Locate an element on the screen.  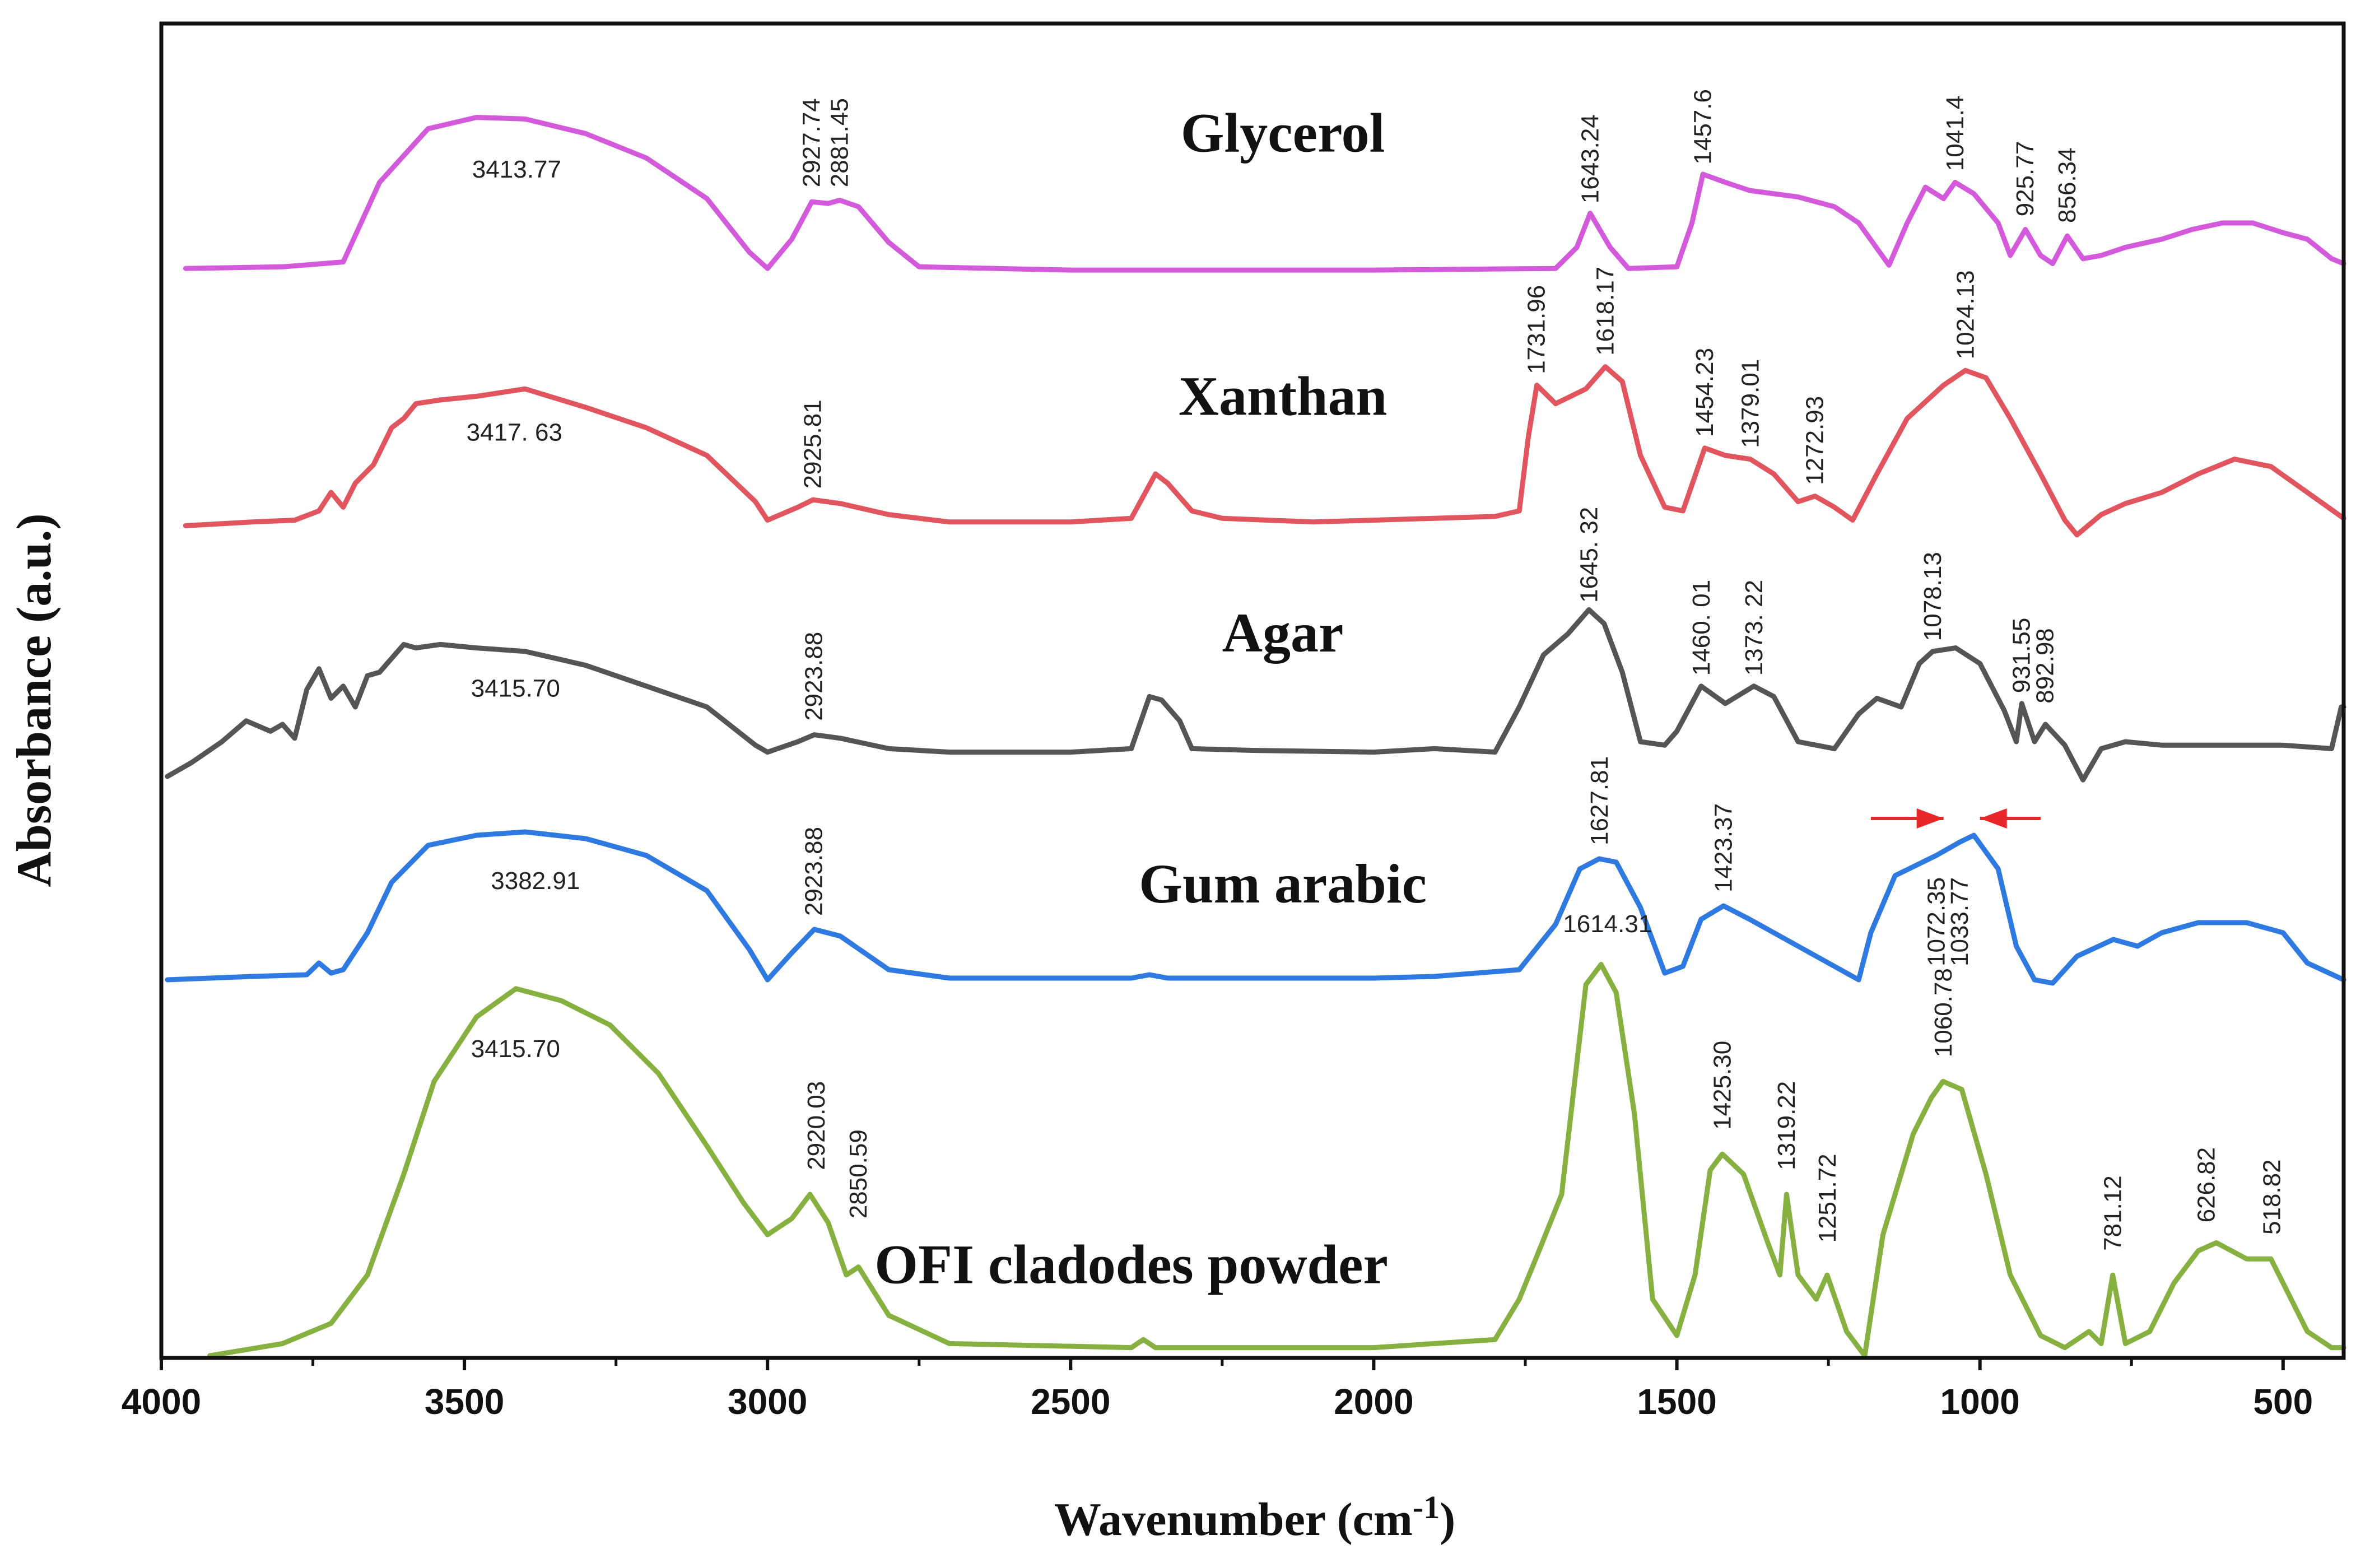
peak-label-gum-arabic: 1423.37 is located at coordinates (1724, 848).